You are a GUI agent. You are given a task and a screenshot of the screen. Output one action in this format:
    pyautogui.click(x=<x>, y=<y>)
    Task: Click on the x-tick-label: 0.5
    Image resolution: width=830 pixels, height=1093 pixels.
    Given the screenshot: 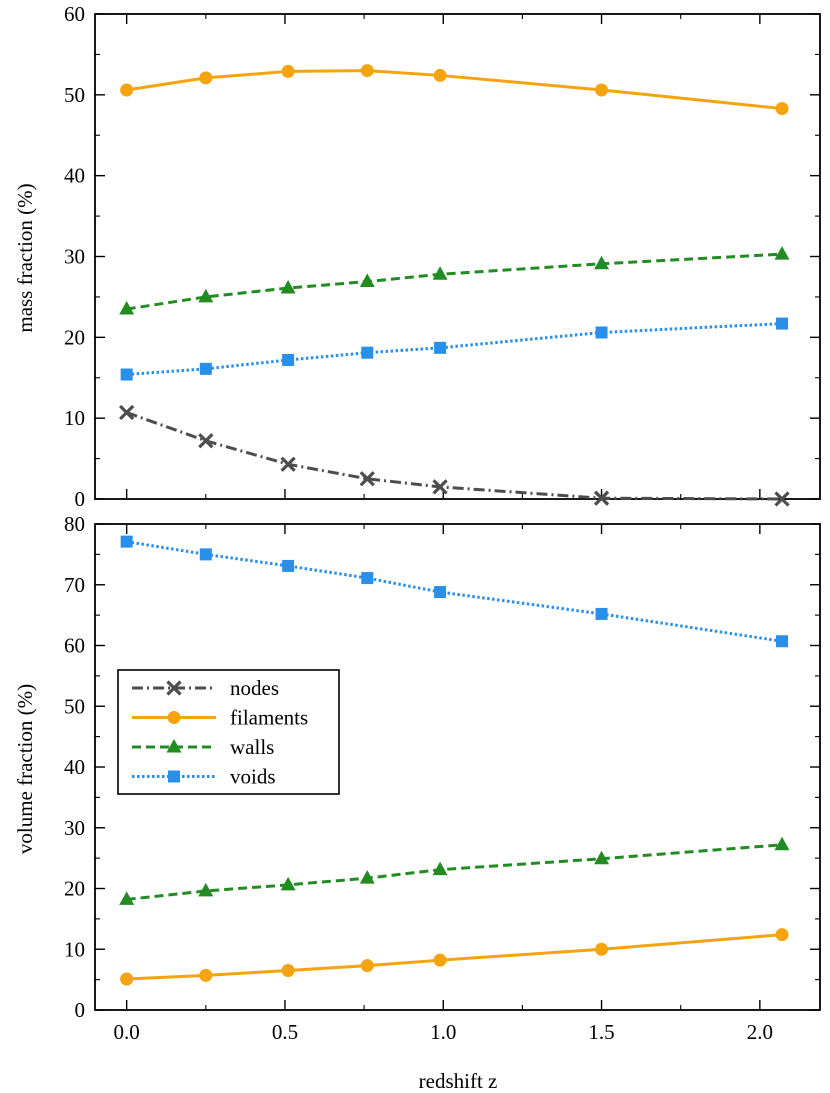 What is the action you would take?
    pyautogui.click(x=285, y=1032)
    